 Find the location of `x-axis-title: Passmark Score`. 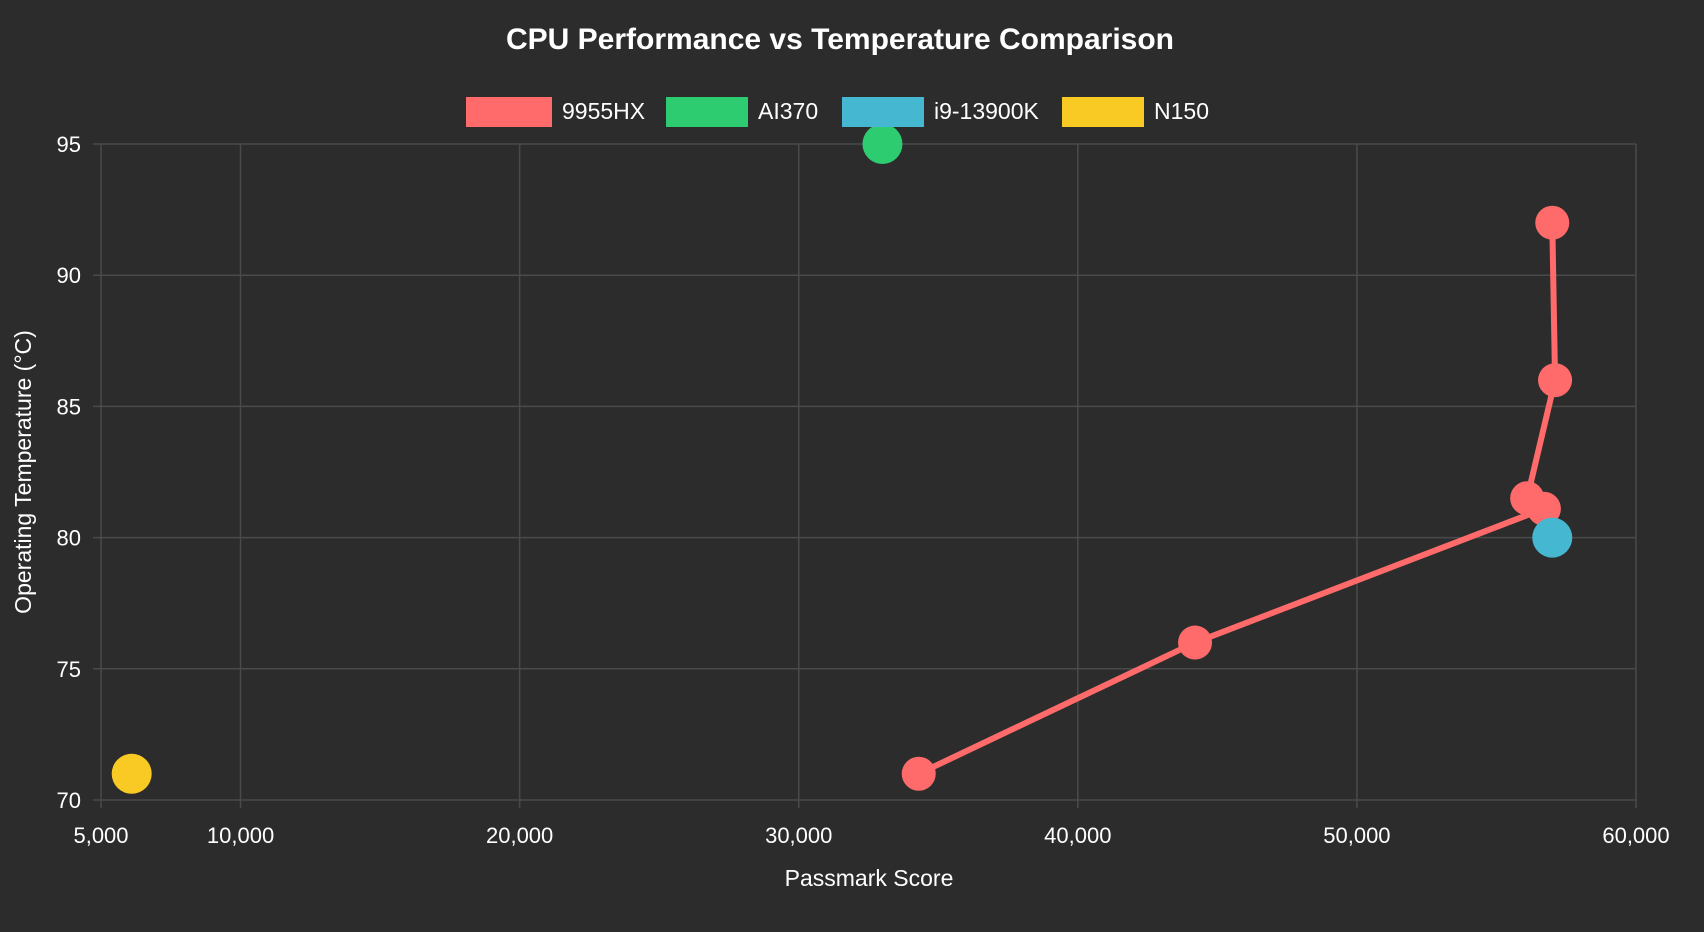

x-axis-title: Passmark Score is located at coordinates (869, 878).